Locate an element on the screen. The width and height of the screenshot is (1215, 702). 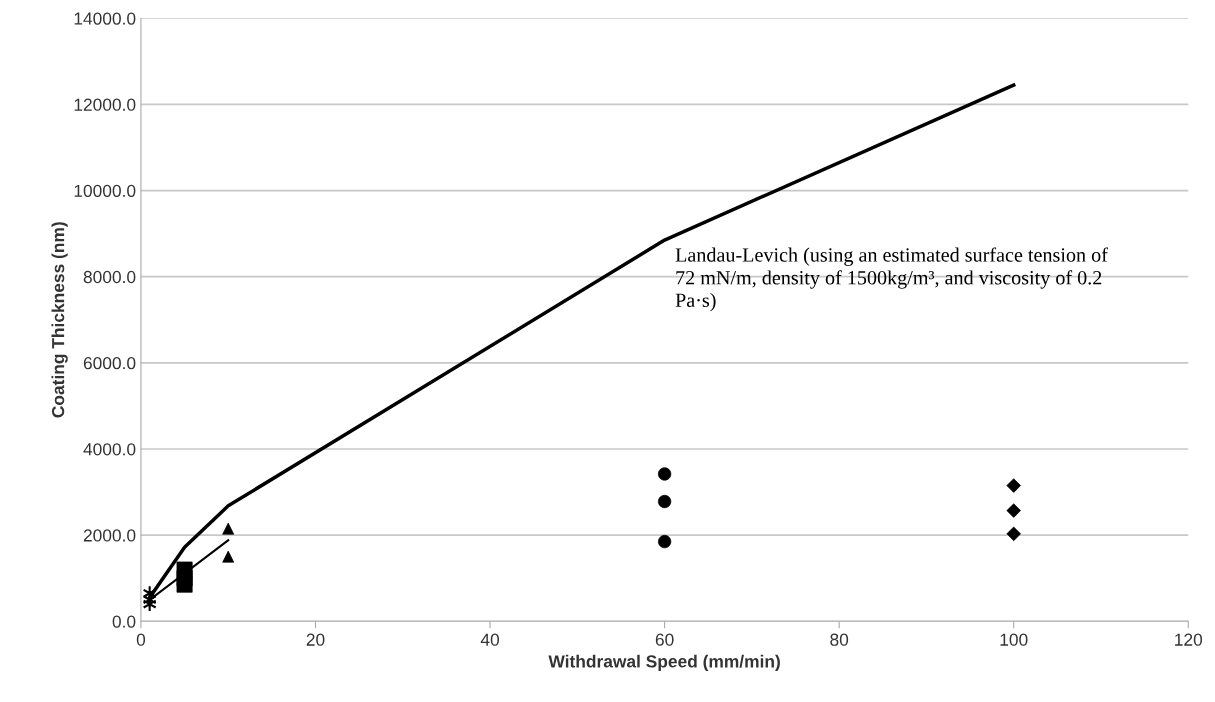
annotation: Landau-Levich (using an estimated surface tension of 72 mN/m, density of 1500kg/m³, and viscosity of 0.2 Pa·s) is located at coordinates (891, 279).